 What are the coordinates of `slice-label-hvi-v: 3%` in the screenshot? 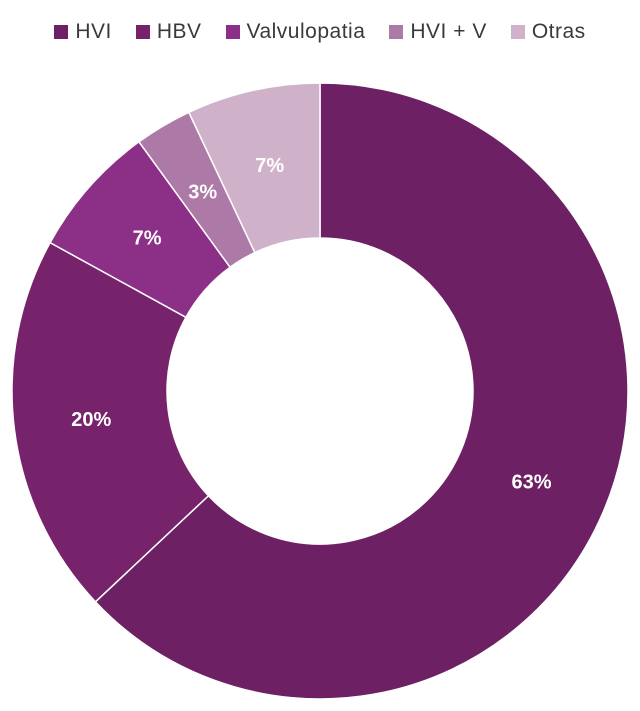 It's located at (202, 193).